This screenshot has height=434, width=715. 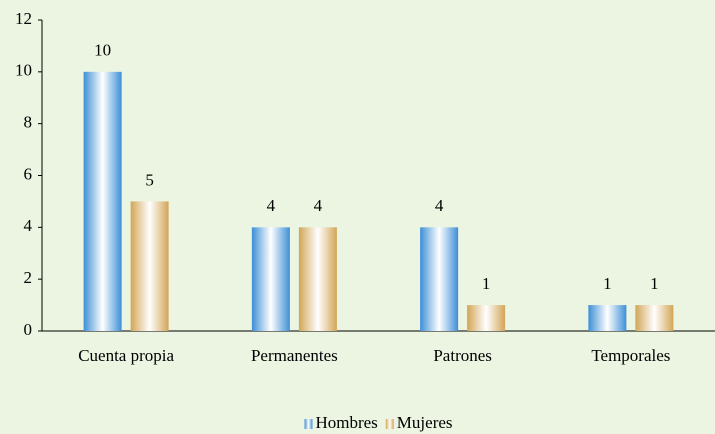 I want to click on legend-label: Mujeres, so click(x=425, y=422).